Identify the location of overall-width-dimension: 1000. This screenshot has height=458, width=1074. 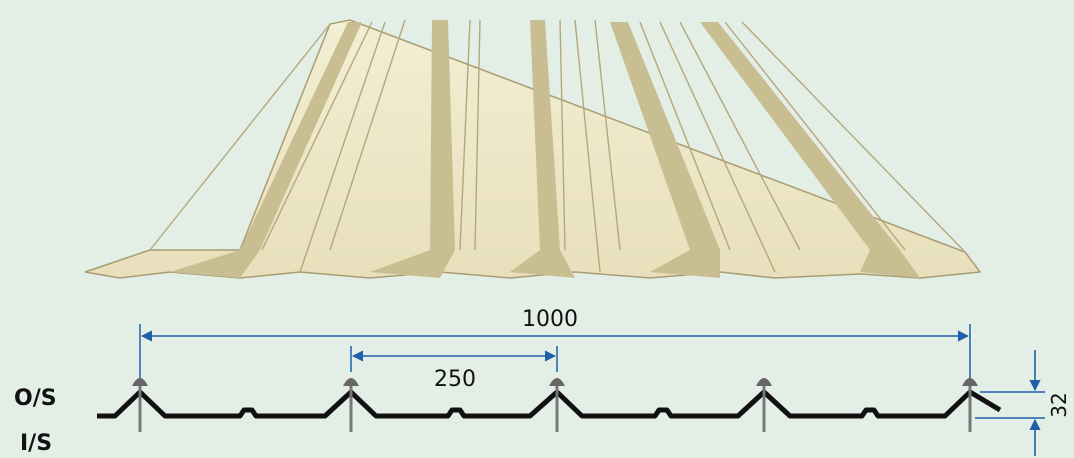
(555, 343).